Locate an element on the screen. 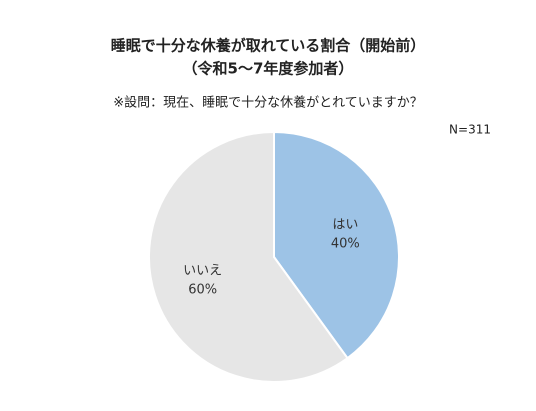 The height and width of the screenshot is (411, 536). chart-title: 睡眠で十分な休養が取れている割合（開始前） is located at coordinates (268, 46).